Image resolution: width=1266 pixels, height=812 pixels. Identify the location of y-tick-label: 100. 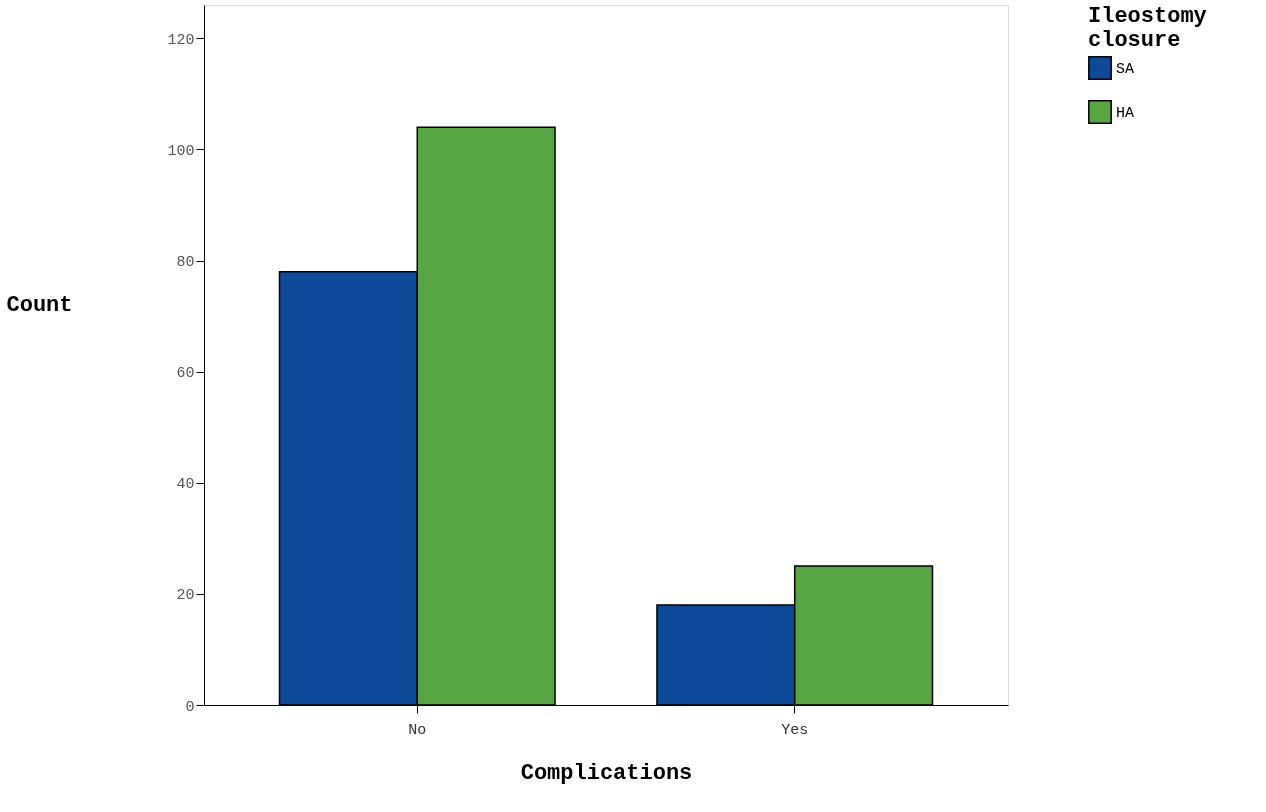
(181, 151).